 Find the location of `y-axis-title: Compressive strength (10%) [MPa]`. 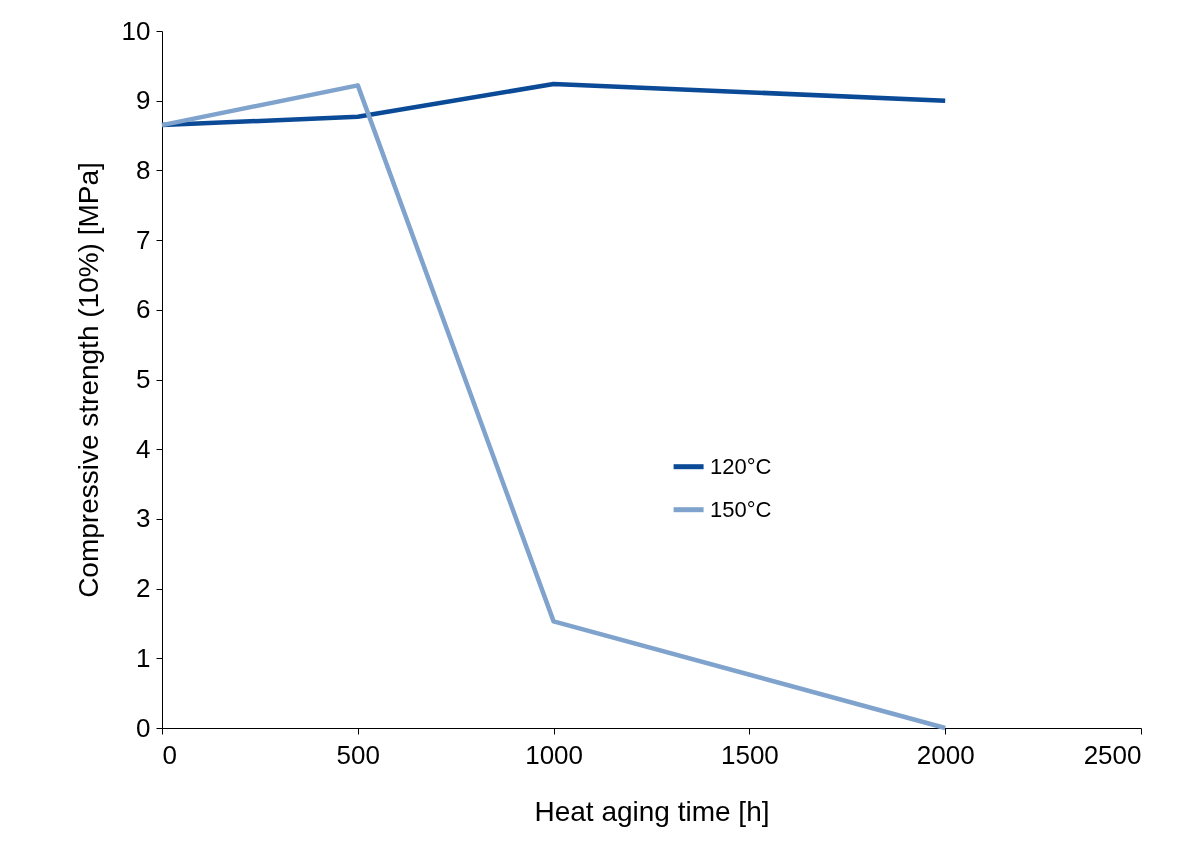

y-axis-title: Compressive strength (10%) [MPa] is located at coordinates (88, 380).